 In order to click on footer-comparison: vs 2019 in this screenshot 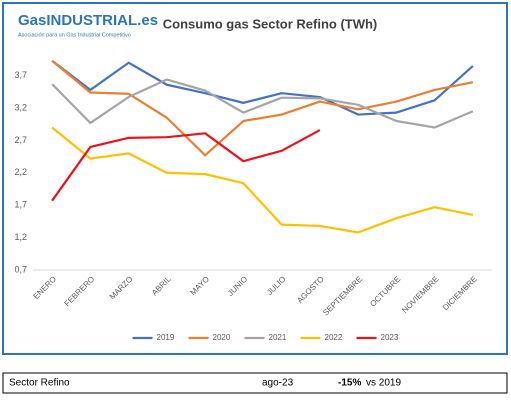, I will do `click(383, 383)`.